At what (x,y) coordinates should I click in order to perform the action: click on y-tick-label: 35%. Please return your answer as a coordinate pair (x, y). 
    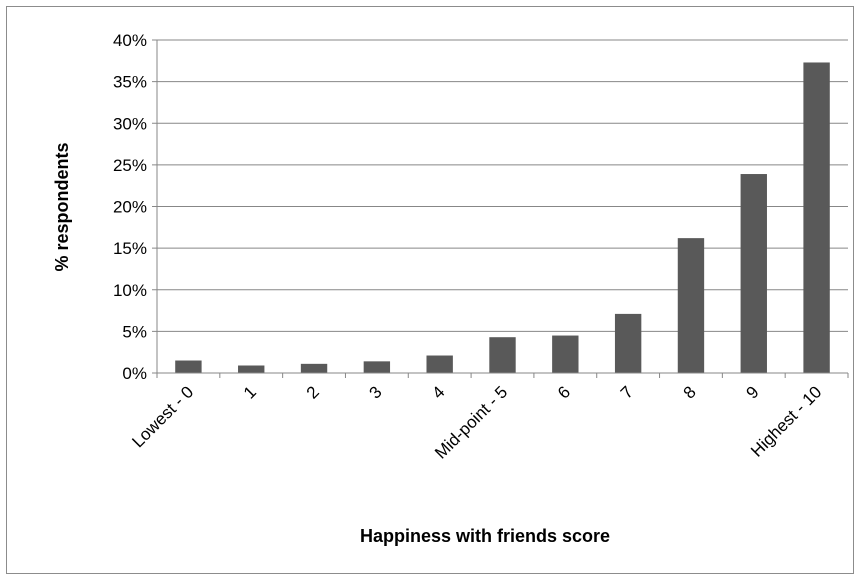
    Looking at the image, I should click on (130, 82).